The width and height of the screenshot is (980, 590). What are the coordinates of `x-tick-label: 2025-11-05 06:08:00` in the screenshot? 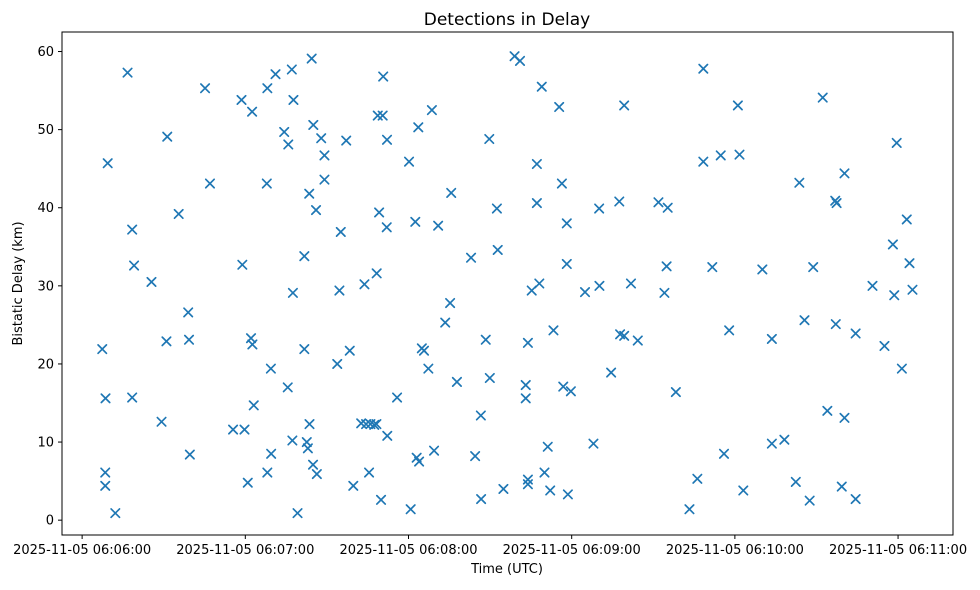 It's located at (408, 550).